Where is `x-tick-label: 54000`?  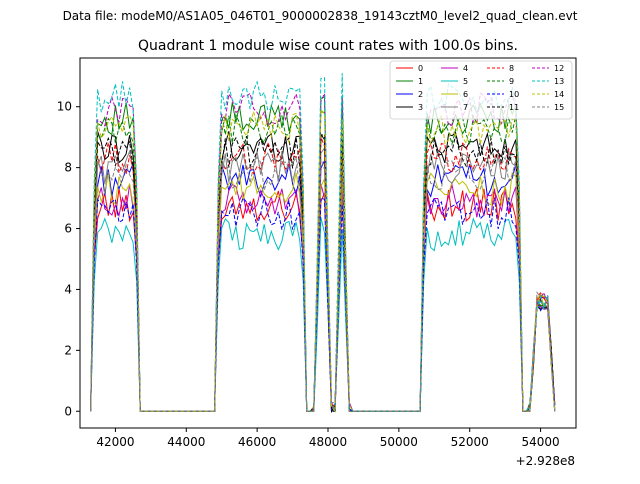
x-tick-label: 54000 is located at coordinates (540, 442).